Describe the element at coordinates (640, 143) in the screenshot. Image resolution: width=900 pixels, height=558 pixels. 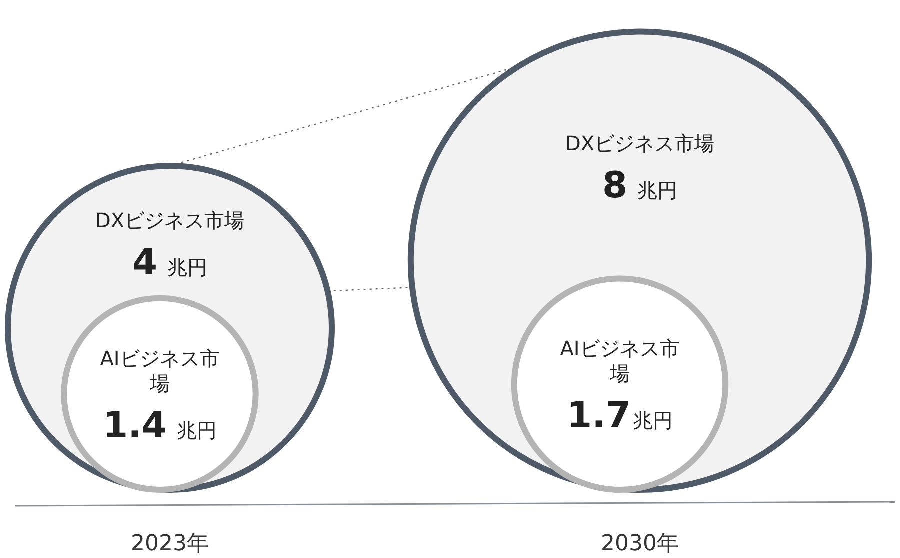
I see `text: DXビジネス市場` at that location.